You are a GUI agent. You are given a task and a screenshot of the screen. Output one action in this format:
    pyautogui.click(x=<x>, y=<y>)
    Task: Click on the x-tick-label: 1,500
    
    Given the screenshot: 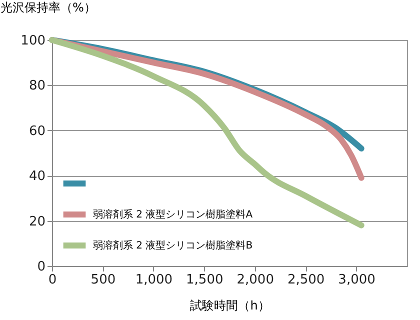 What is the action you would take?
    pyautogui.click(x=205, y=280)
    